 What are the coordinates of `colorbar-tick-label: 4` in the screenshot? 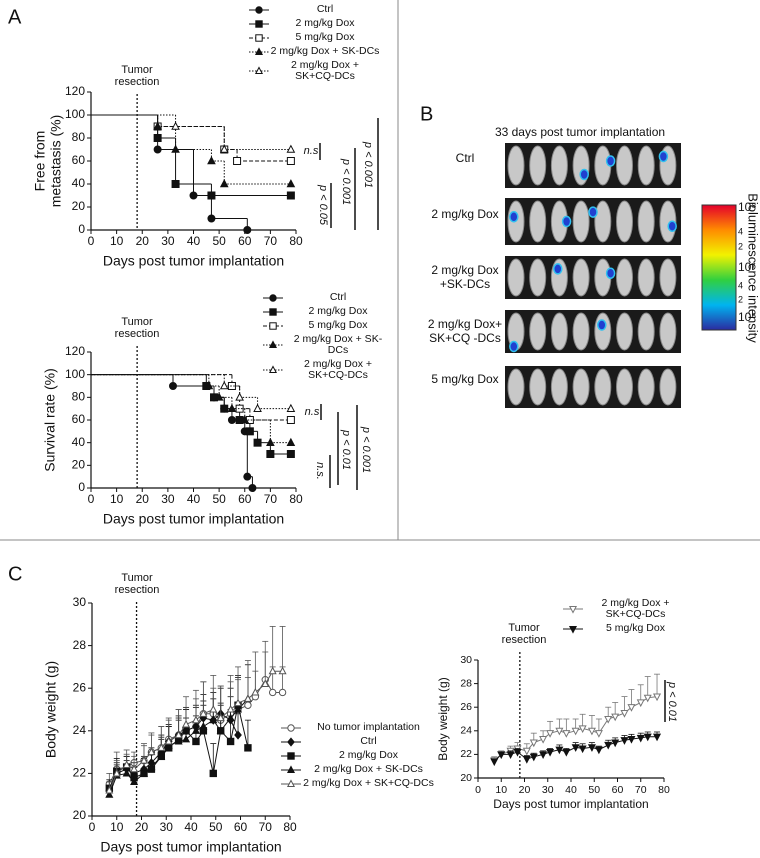 It's located at (740, 285).